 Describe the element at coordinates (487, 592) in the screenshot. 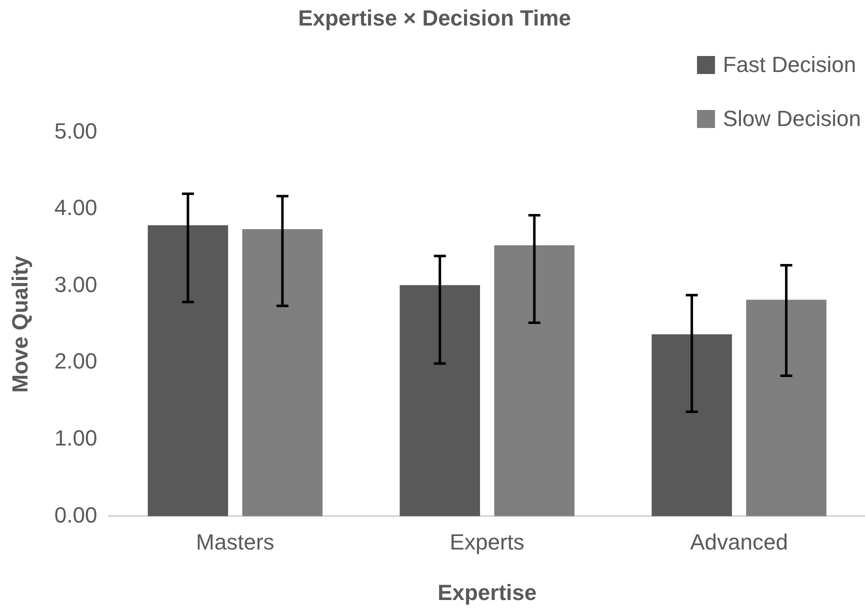

I see `x-axis-title: Expertise` at that location.